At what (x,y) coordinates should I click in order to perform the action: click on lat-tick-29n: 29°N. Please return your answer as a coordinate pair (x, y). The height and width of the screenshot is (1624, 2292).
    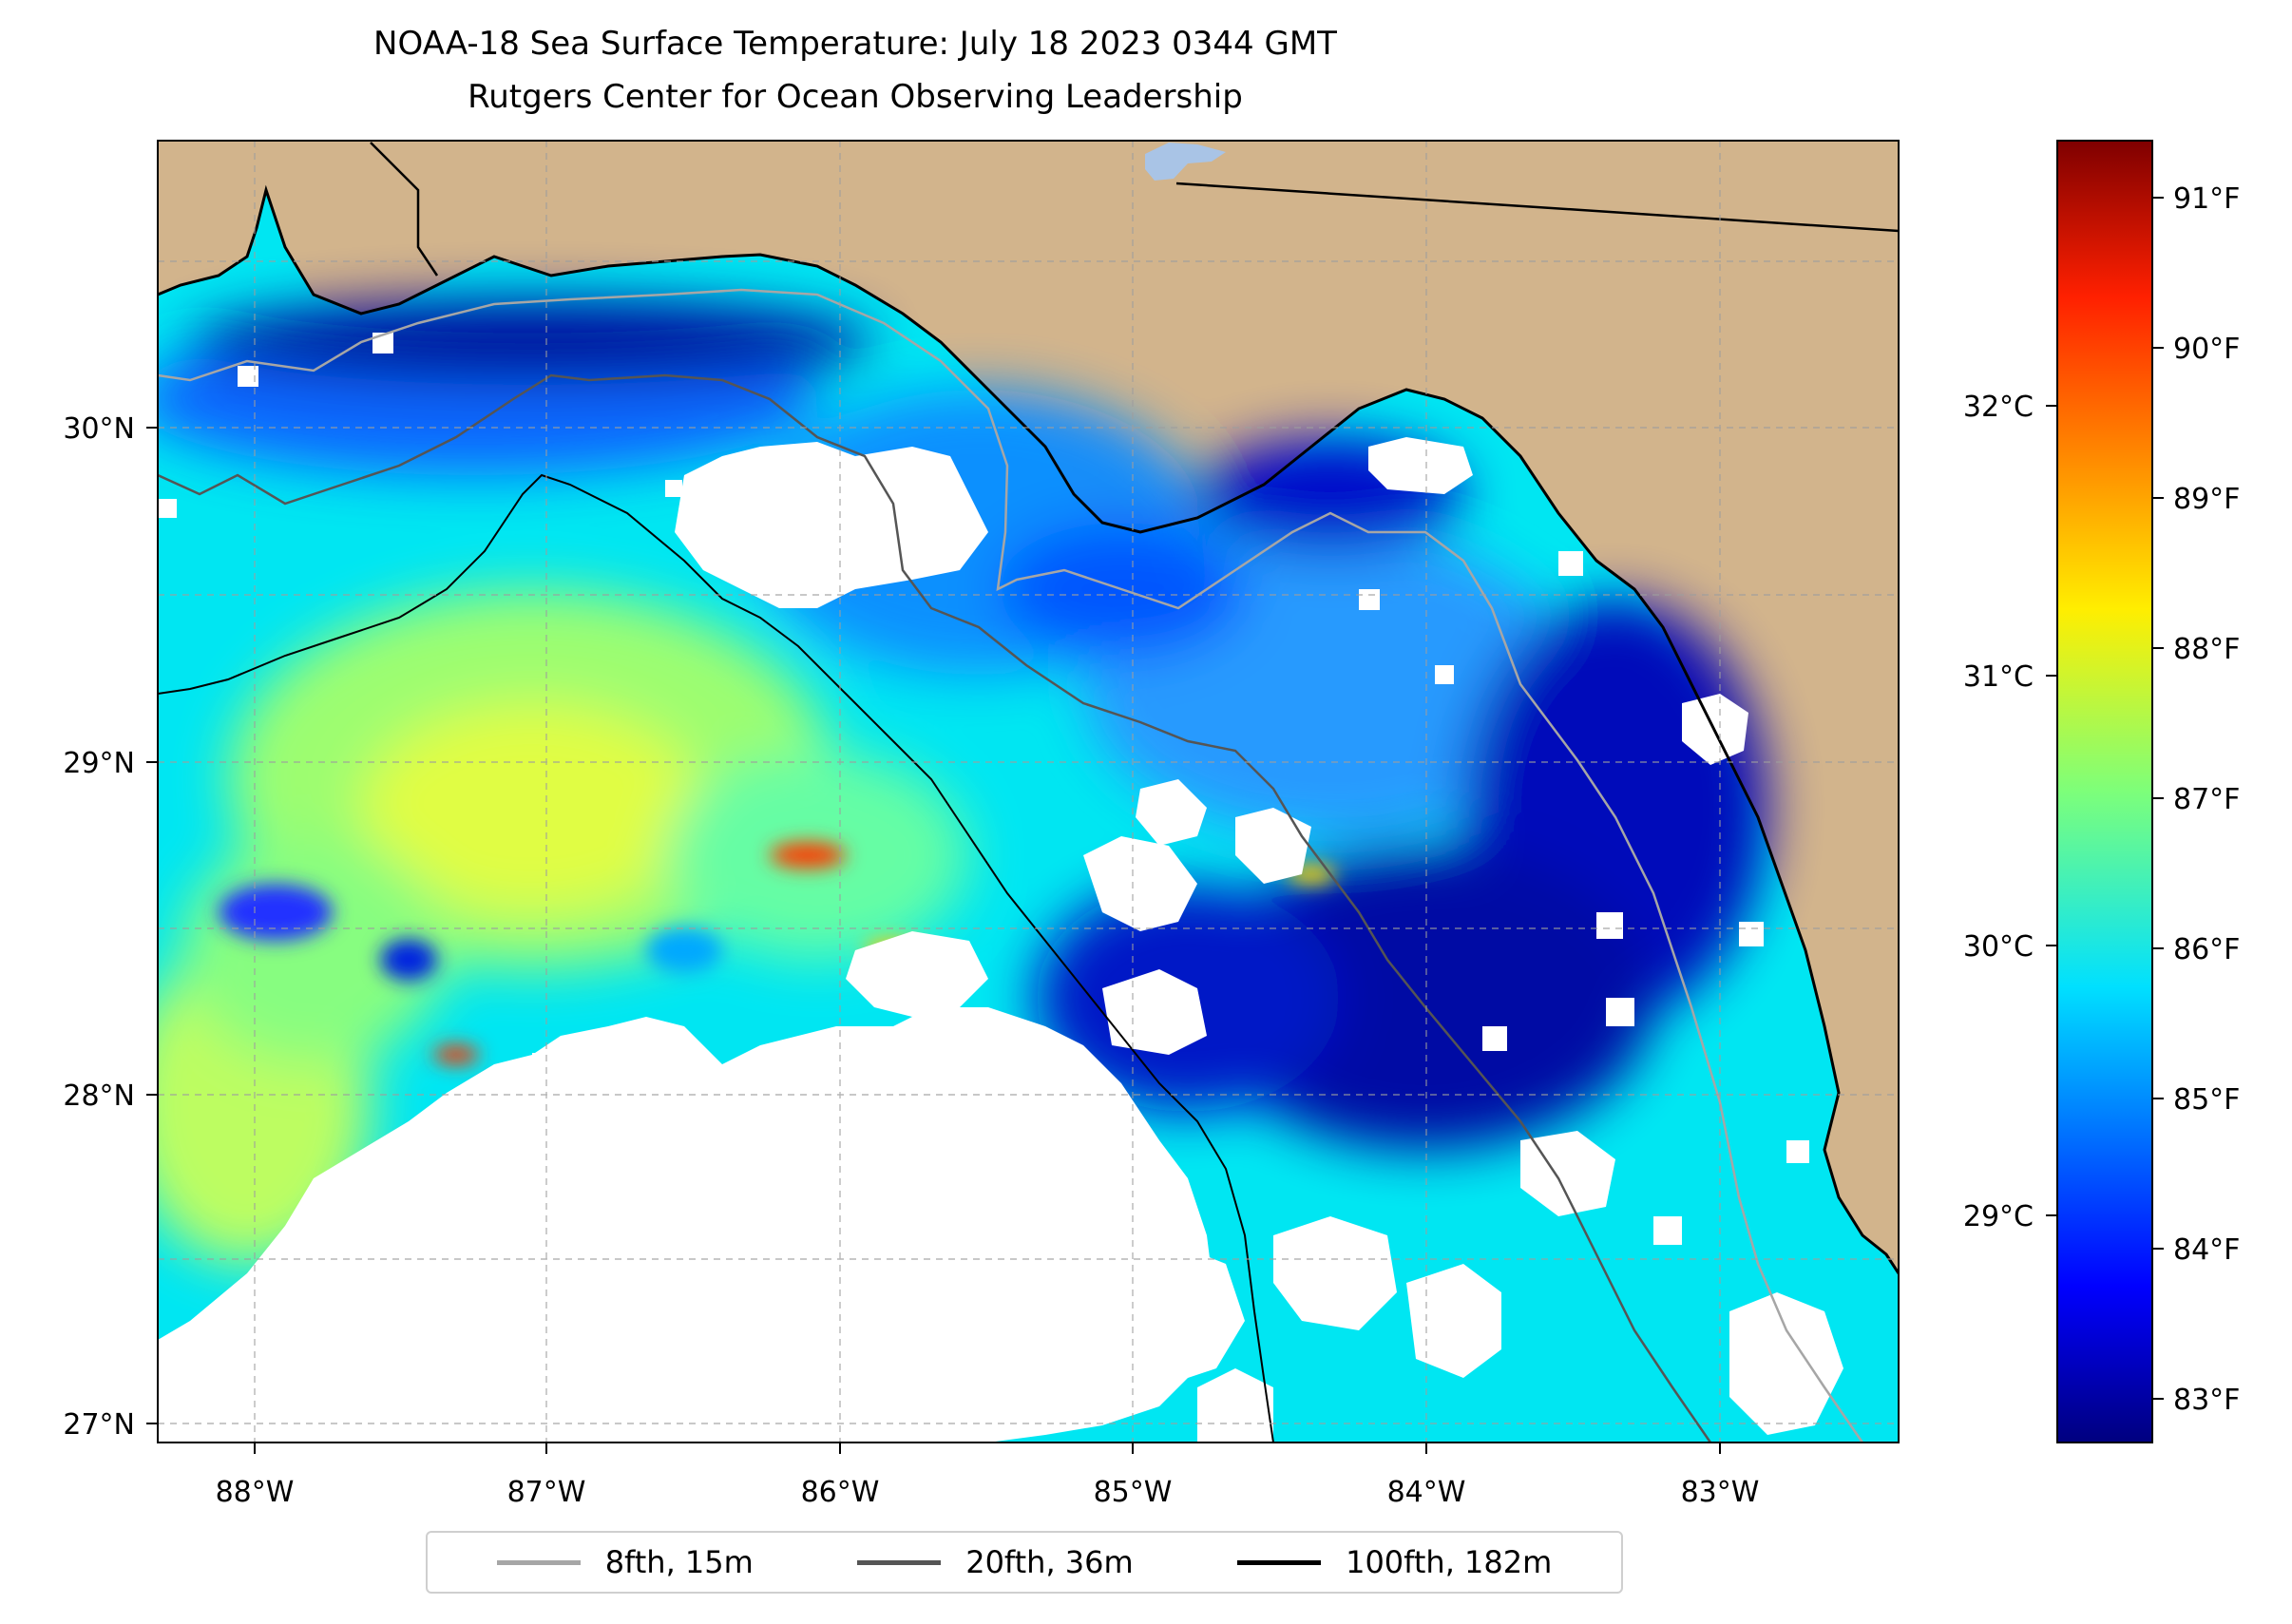
    Looking at the image, I should click on (99, 763).